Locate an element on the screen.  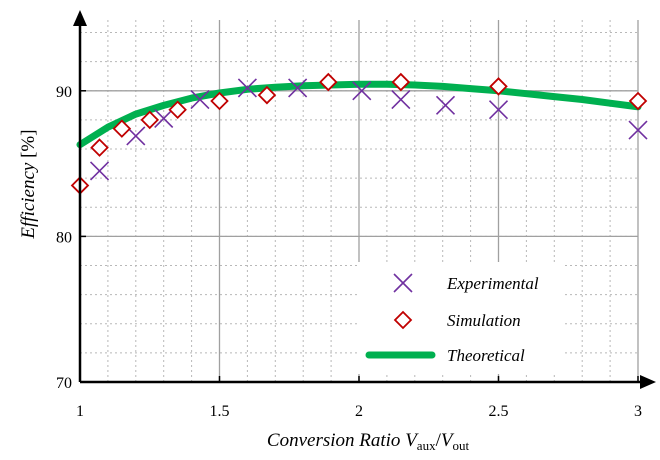
legend-marker-experimental is located at coordinates (403, 283).